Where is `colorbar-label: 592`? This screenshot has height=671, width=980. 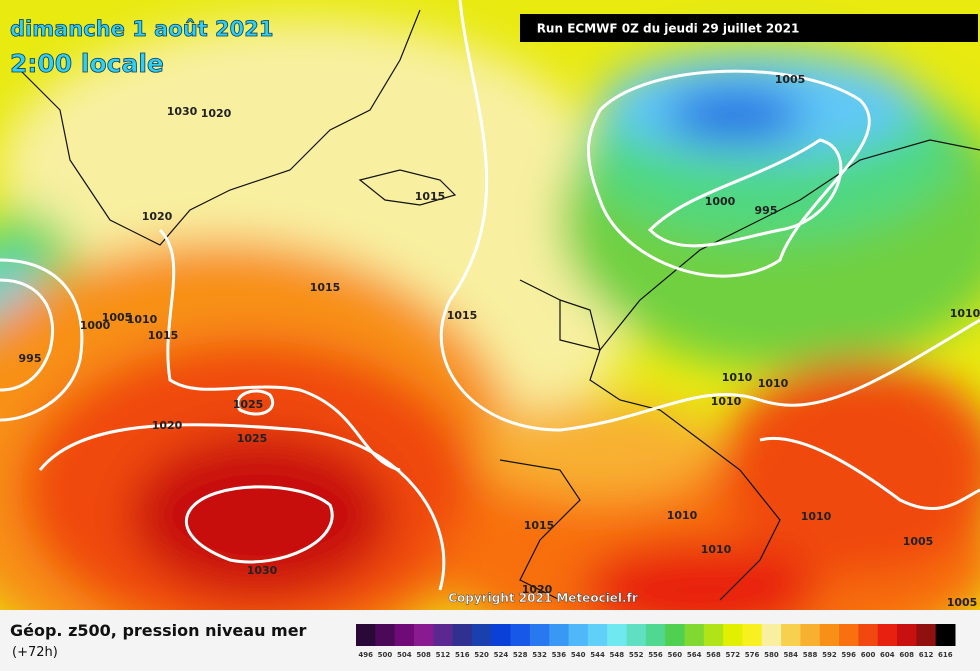
colorbar-label: 592 is located at coordinates (829, 655).